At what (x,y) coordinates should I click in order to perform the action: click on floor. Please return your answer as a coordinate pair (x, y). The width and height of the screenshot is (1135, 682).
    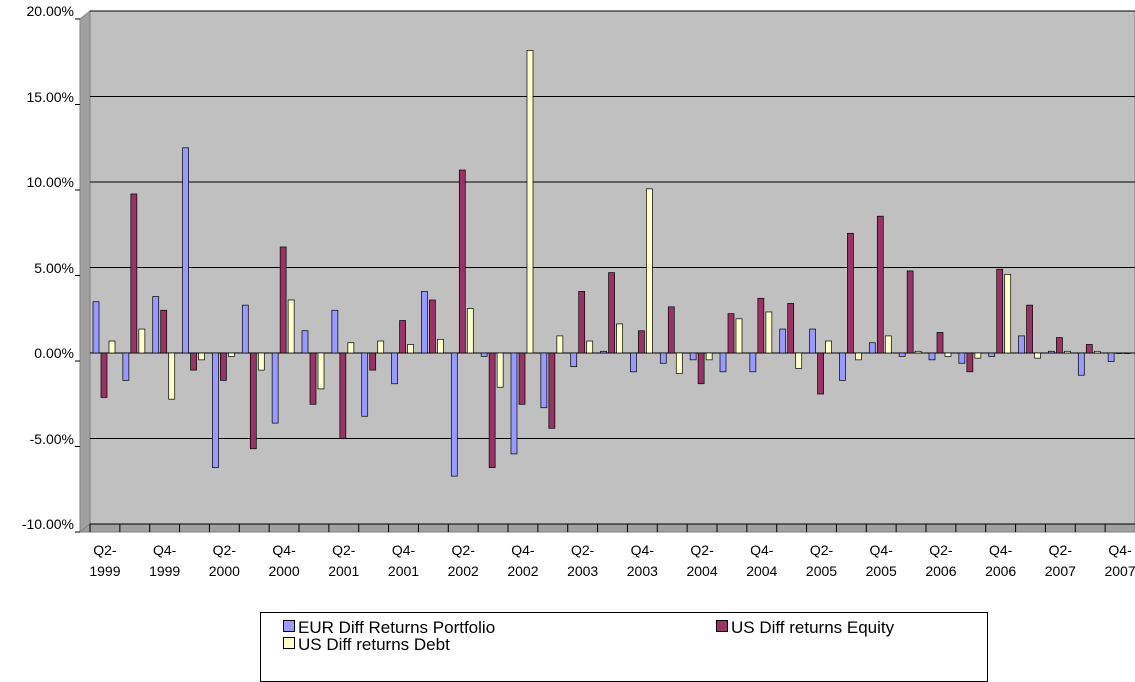
    Looking at the image, I should click on (606, 528).